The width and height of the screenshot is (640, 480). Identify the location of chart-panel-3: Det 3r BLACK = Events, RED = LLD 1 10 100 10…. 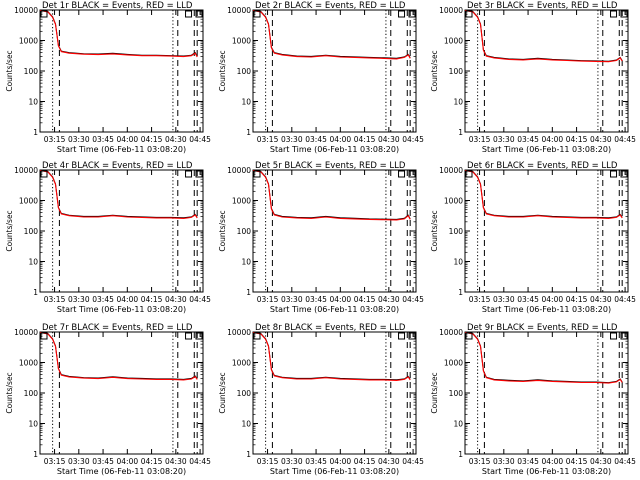
(533, 77).